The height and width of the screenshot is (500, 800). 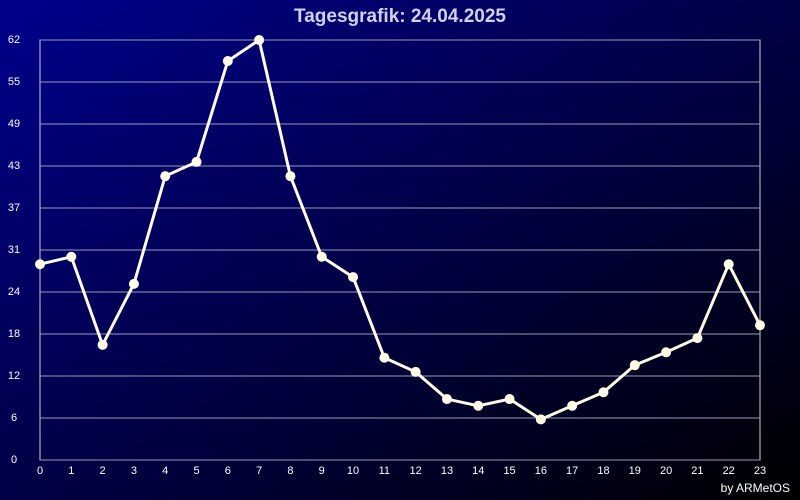 I want to click on x-tick-label: 13, so click(x=447, y=471).